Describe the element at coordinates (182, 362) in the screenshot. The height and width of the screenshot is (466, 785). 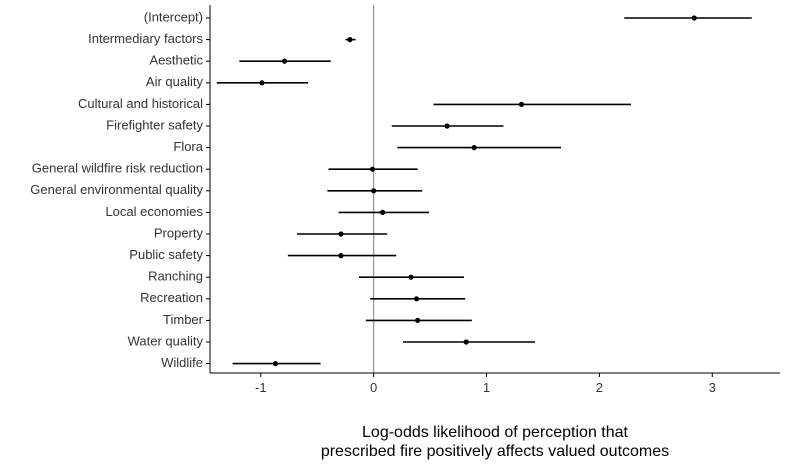
I see `y-tick-label: Wildlife` at that location.